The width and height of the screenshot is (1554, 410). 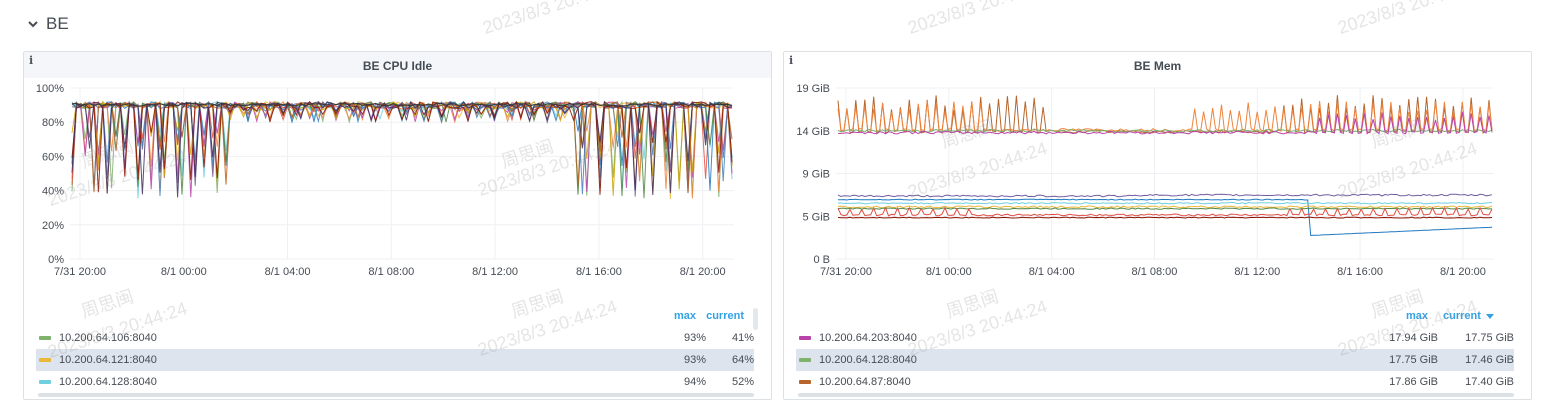 What do you see at coordinates (821, 260) in the screenshot?
I see `y-tick-label: 0 B` at bounding box center [821, 260].